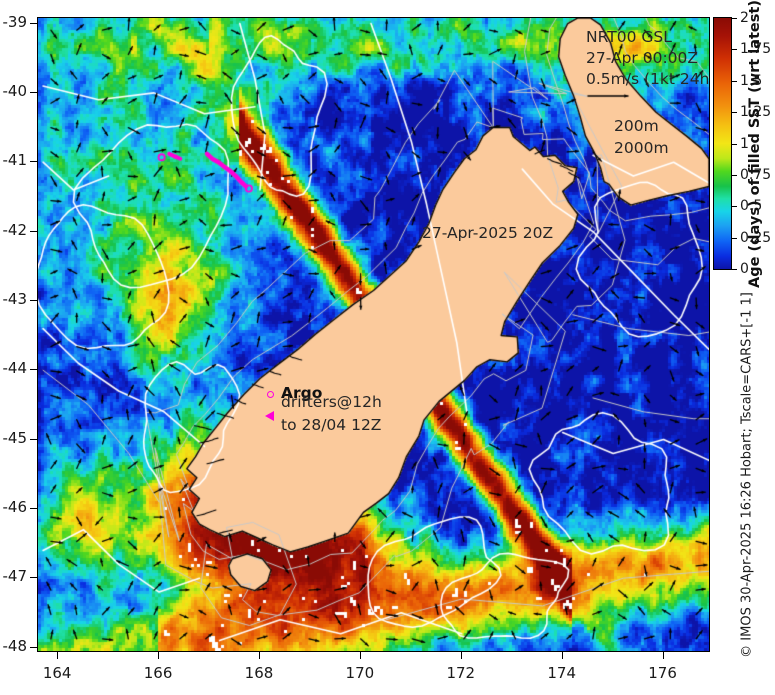 The image size is (775, 695). What do you see at coordinates (648, 79) in the screenshot?
I see `annotation-vector-scale: 0.5m/s (1kt 24h)` at bounding box center [648, 79].